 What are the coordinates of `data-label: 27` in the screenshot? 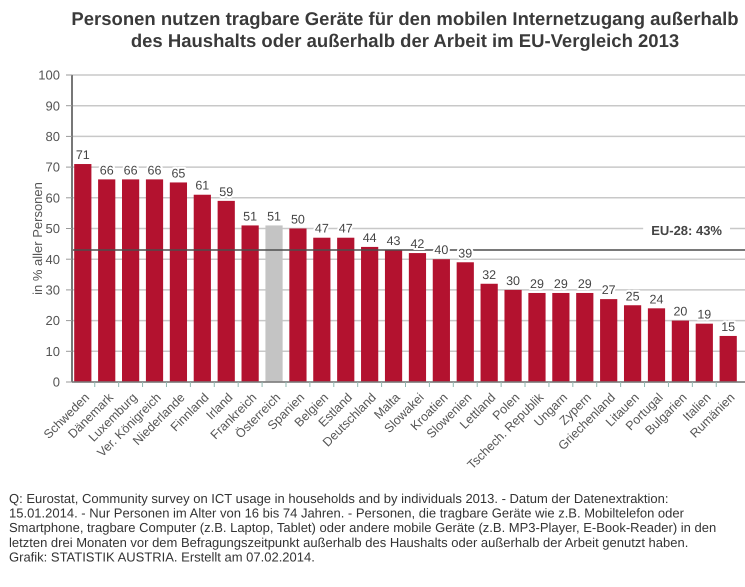 It's located at (609, 290).